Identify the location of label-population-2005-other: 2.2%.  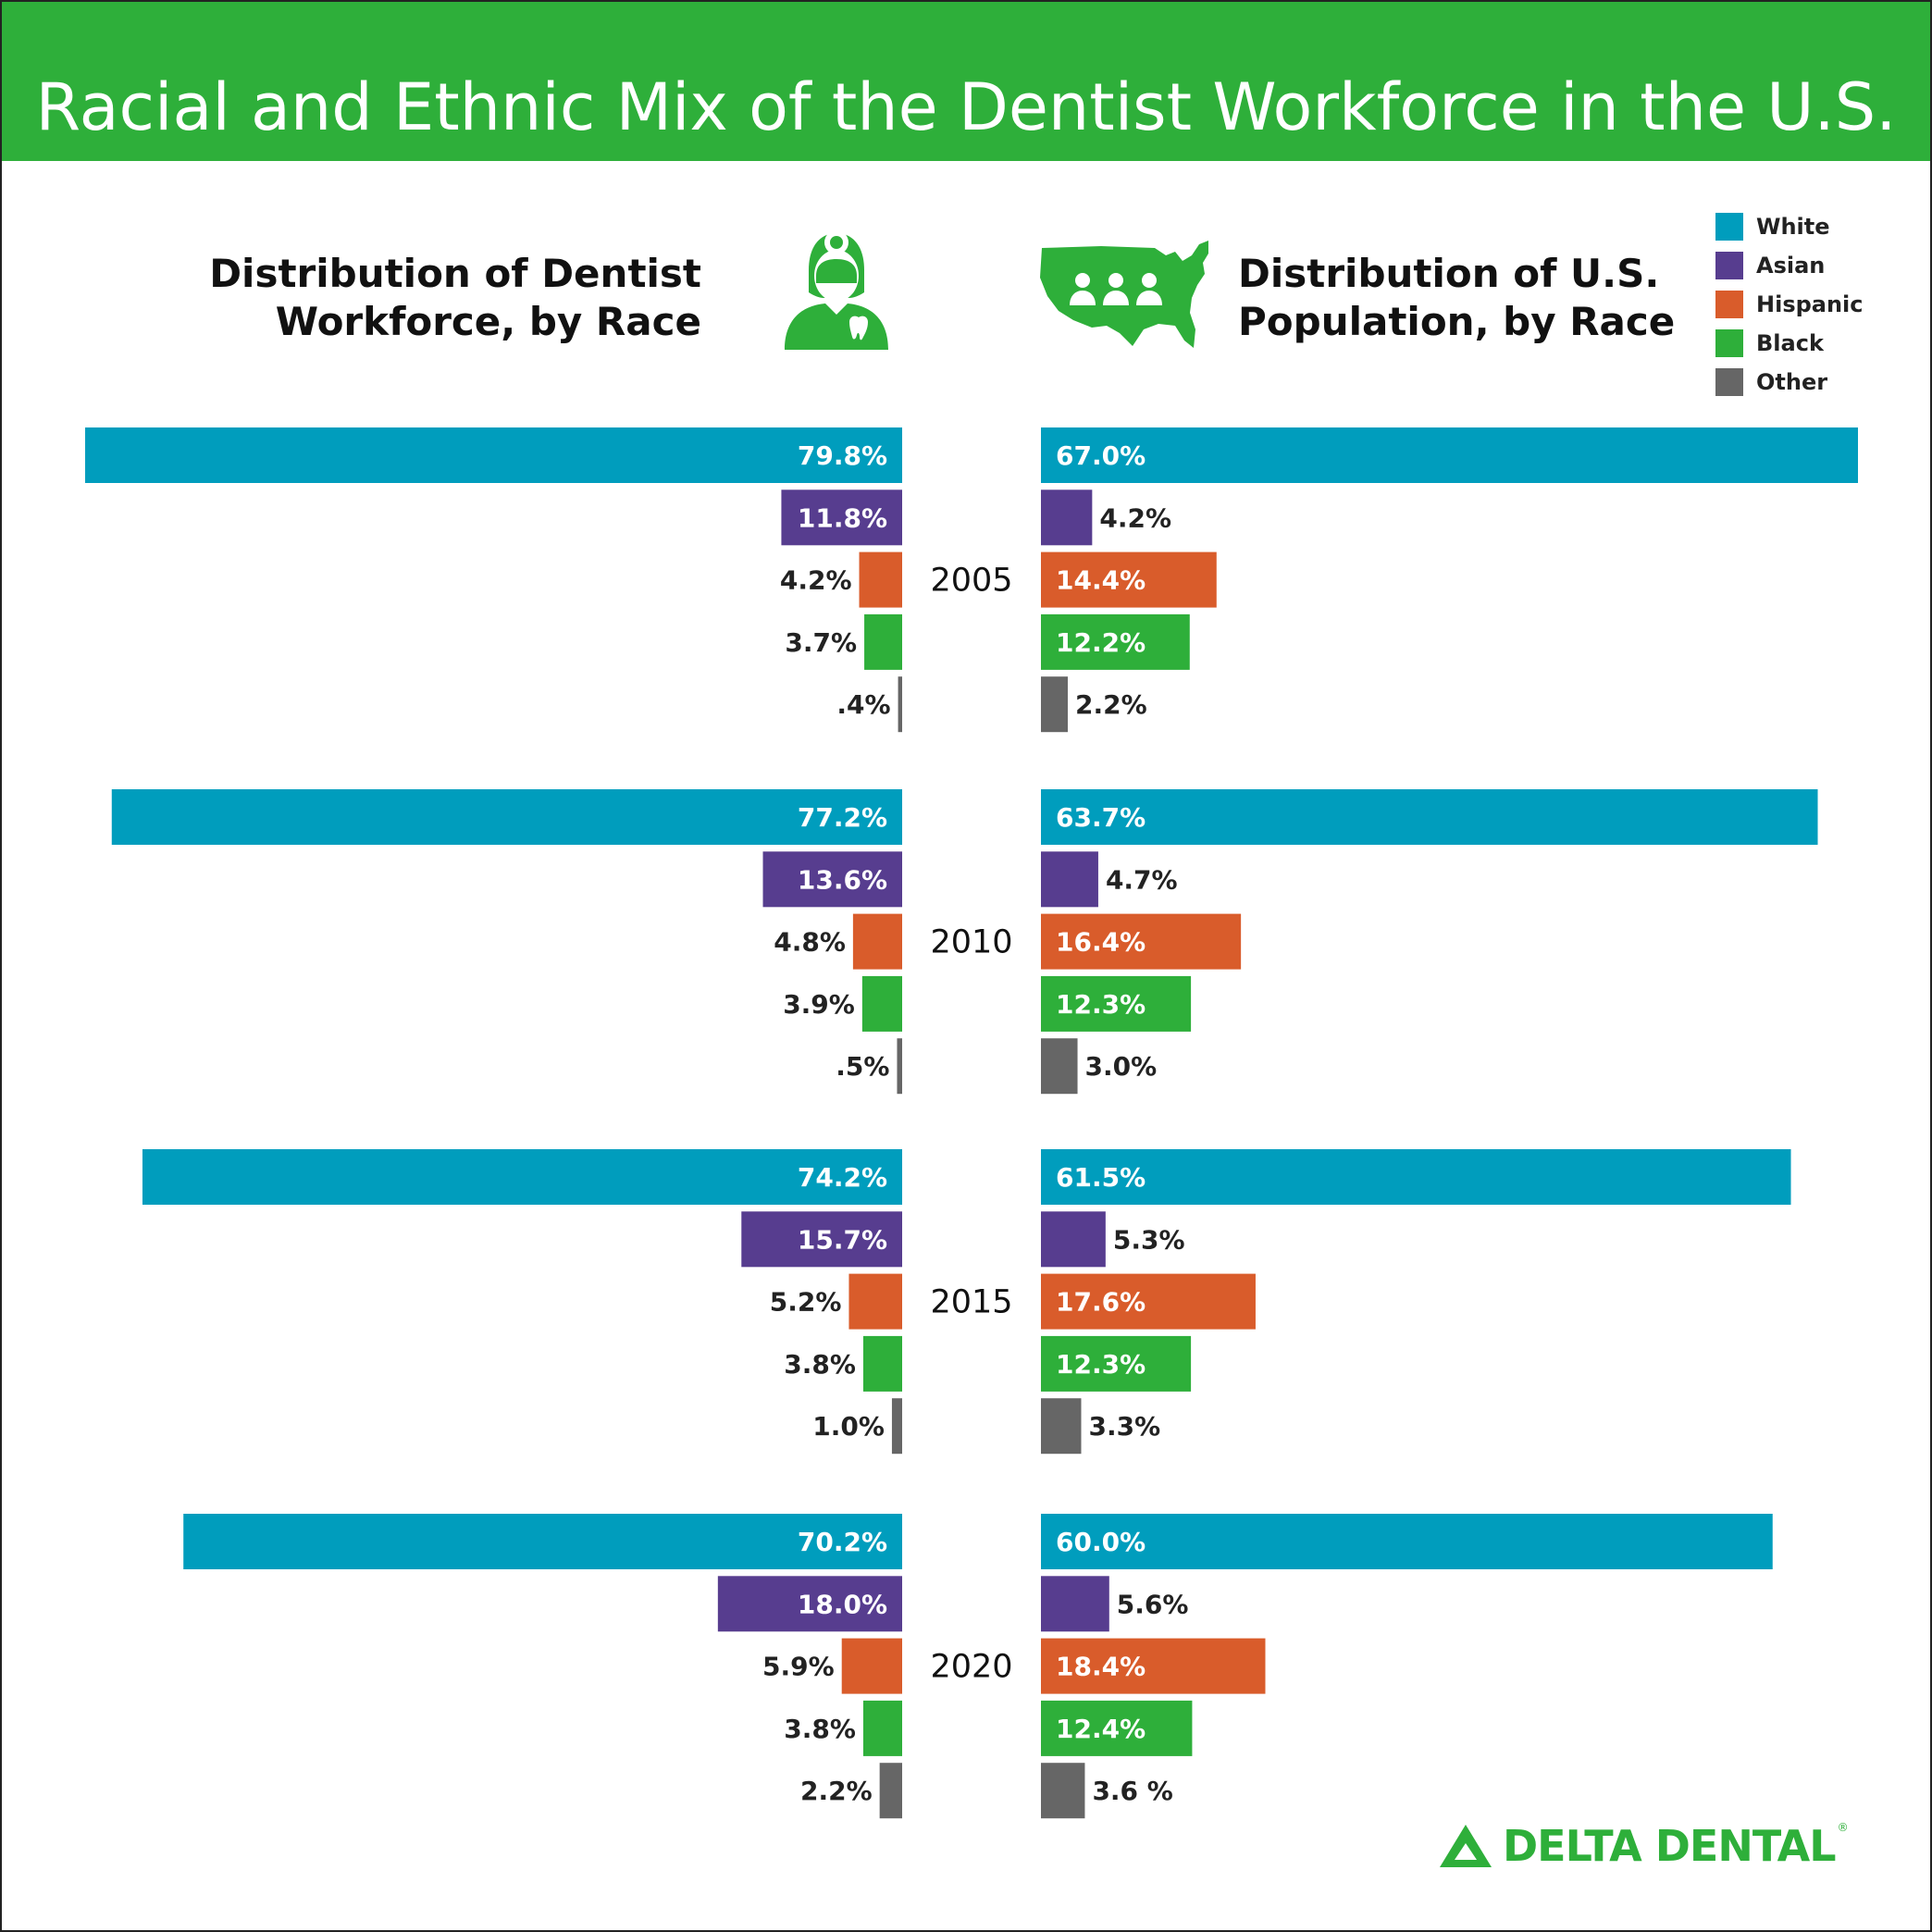
(1111, 705).